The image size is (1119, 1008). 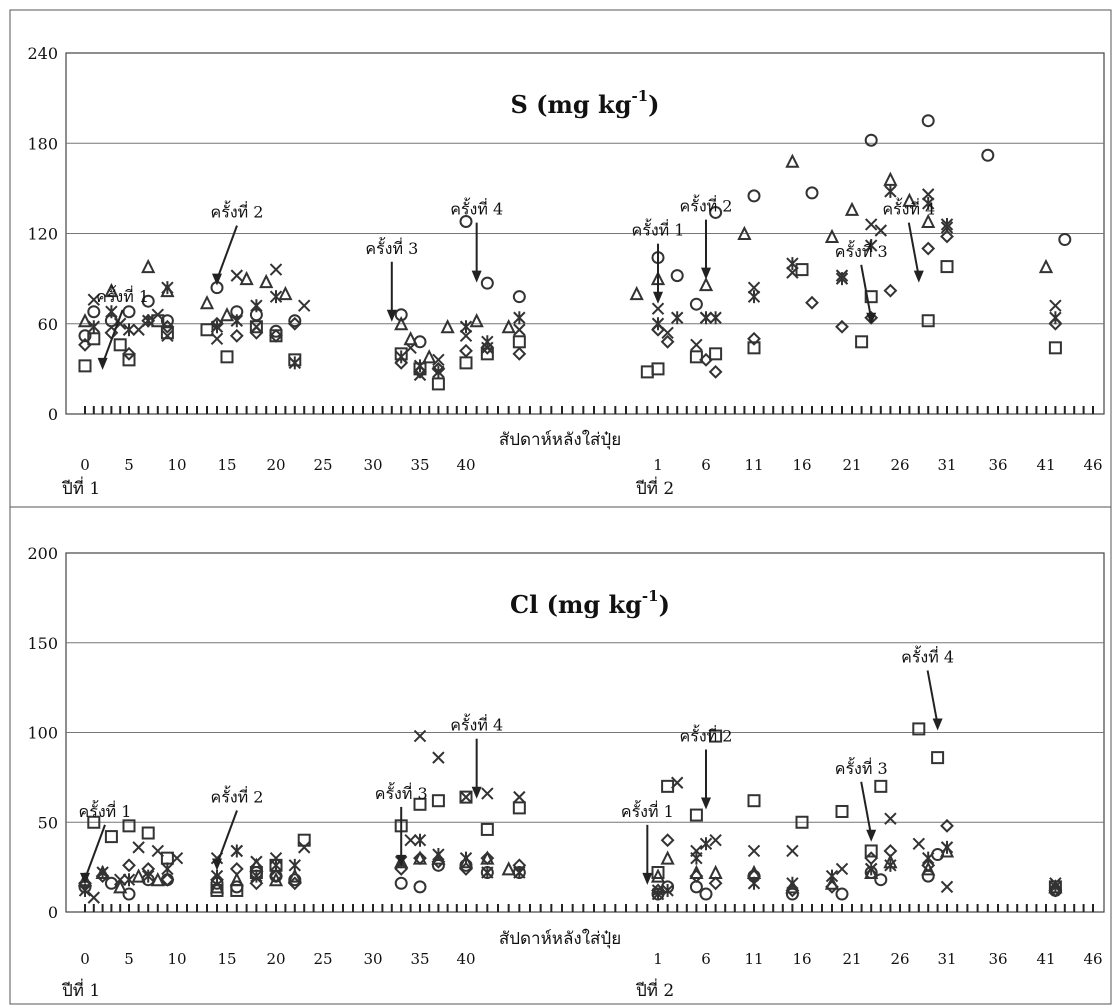 What do you see at coordinates (42, 234) in the screenshot?
I see `y-tick-label: 120` at bounding box center [42, 234].